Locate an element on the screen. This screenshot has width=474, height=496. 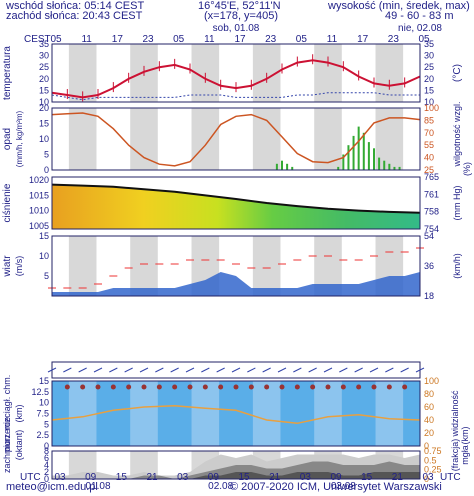
ytick-left-vis-6: 15 is located at coordinates (44, 381).